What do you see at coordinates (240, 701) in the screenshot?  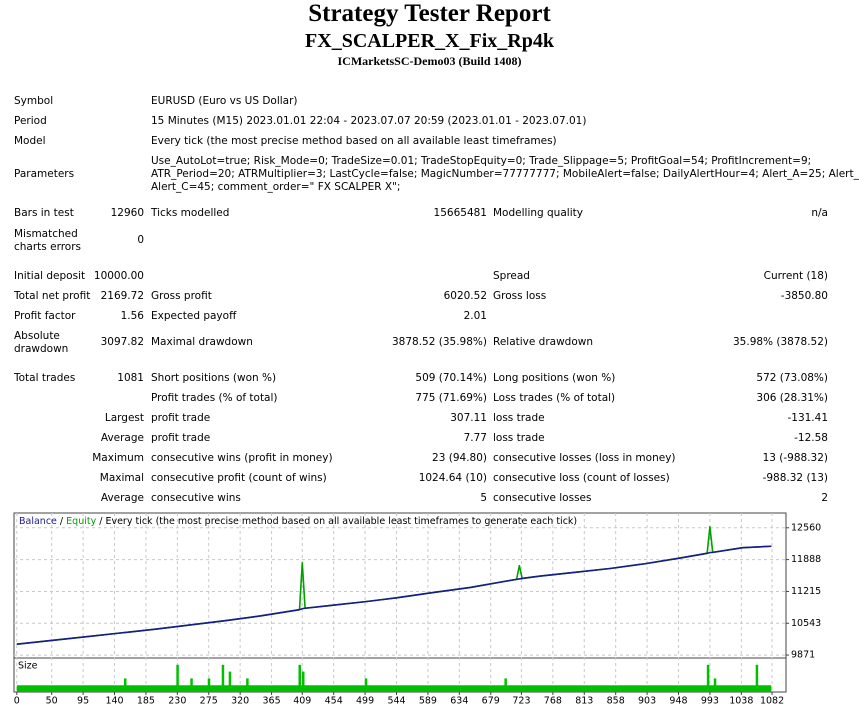 I see `x-tick-label: 320` at bounding box center [240, 701].